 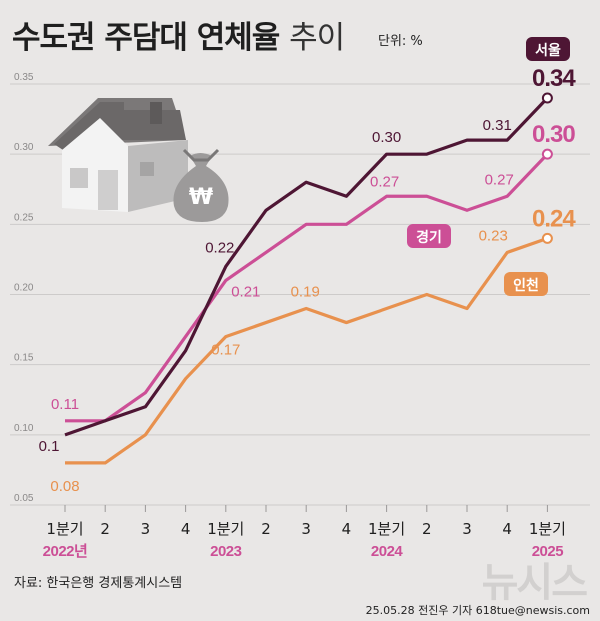 What do you see at coordinates (493, 235) in the screenshot?
I see `data-label-incheon: 0.23` at bounding box center [493, 235].